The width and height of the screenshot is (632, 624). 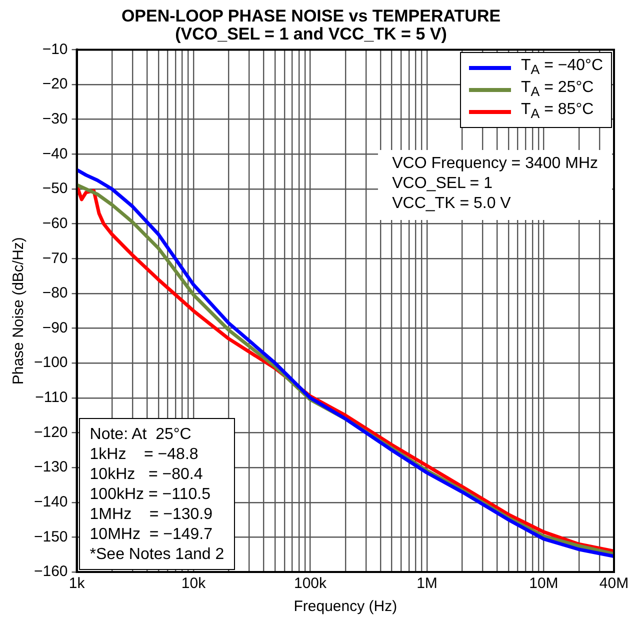 What do you see at coordinates (51, 363) in the screenshot?
I see `y-tick-label: −100` at bounding box center [51, 363].